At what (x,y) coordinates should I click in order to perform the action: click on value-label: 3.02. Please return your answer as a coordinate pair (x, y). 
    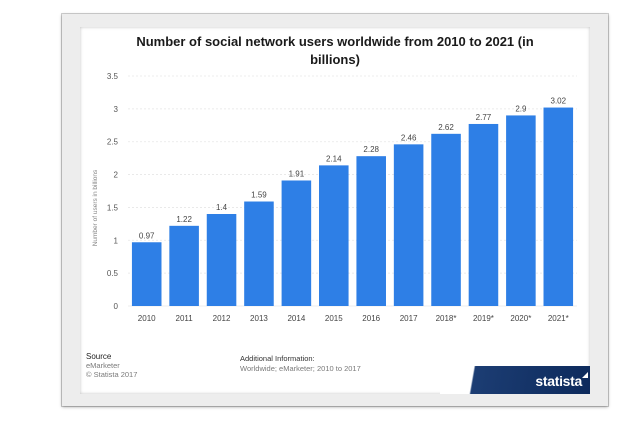
    Looking at the image, I should click on (559, 101).